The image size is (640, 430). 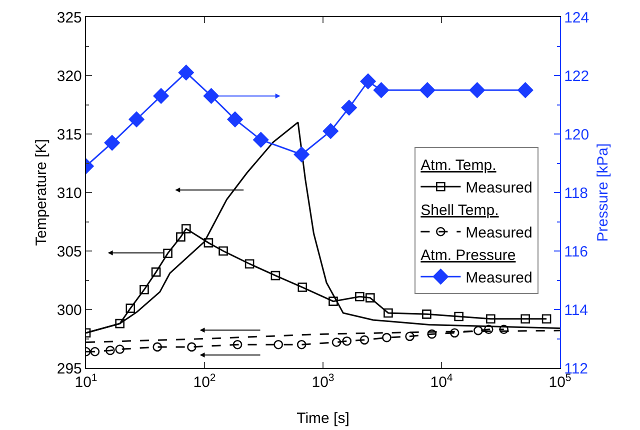 I want to click on y-tick-label: 305, so click(x=69, y=251).